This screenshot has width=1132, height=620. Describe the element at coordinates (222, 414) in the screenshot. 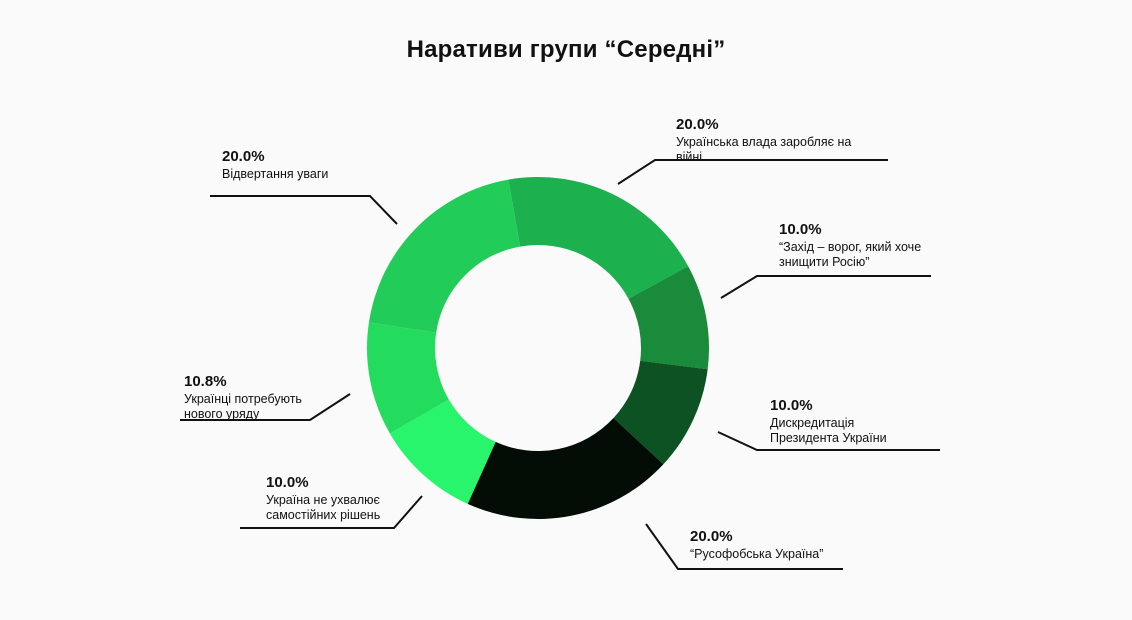

I see `slice-category-label: нового уряду` at that location.